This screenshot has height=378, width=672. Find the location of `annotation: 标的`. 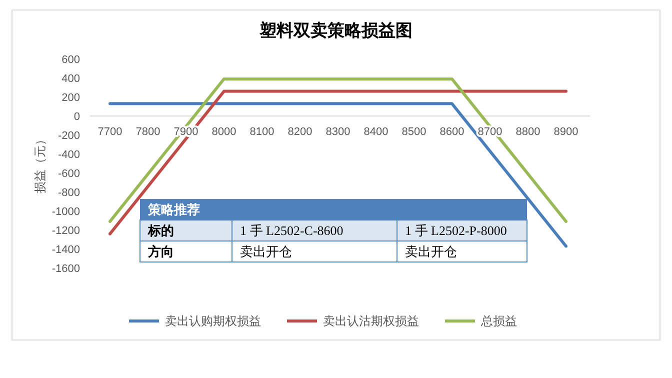

annotation: 标的 is located at coordinates (160, 230).